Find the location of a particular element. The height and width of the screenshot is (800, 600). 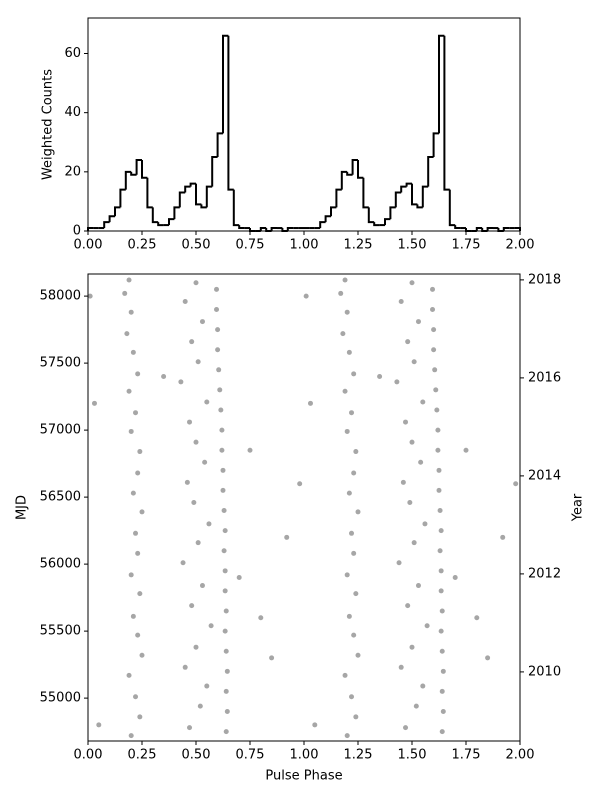

y-axis-label: MJD is located at coordinates (22, 507).